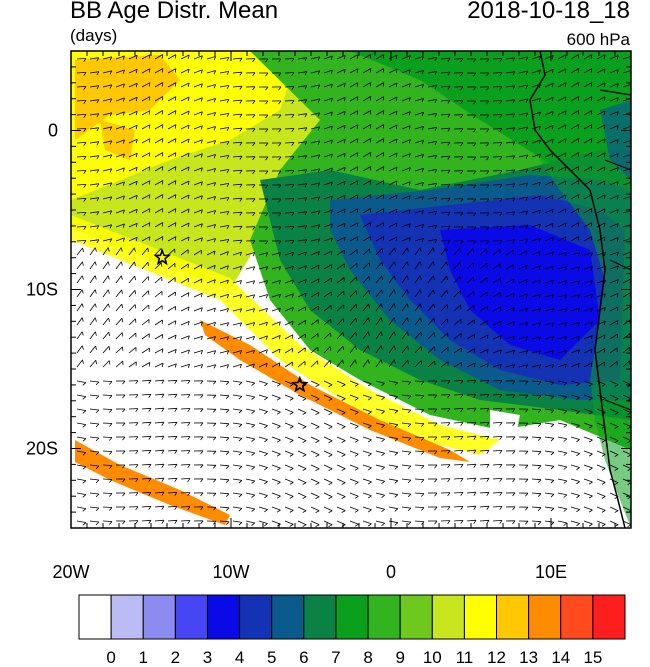  I want to click on colorbar-label: 14, so click(560, 657).